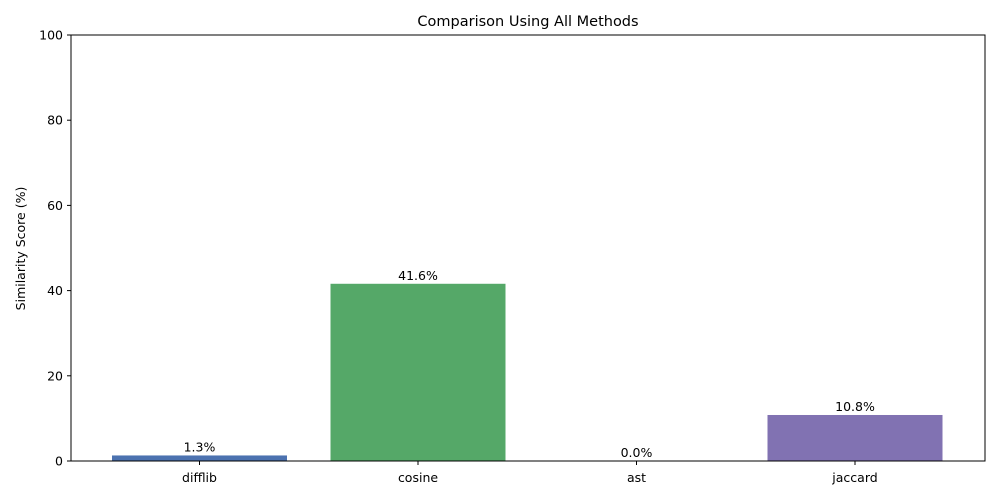  I want to click on x-tick-label-ast: ast, so click(636, 477).